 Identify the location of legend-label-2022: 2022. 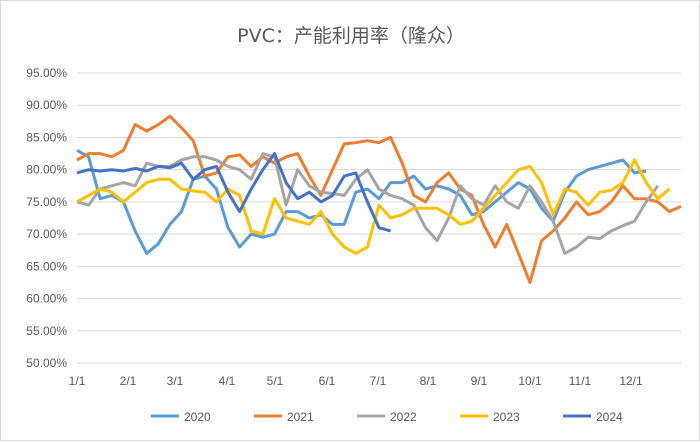
(403, 417).